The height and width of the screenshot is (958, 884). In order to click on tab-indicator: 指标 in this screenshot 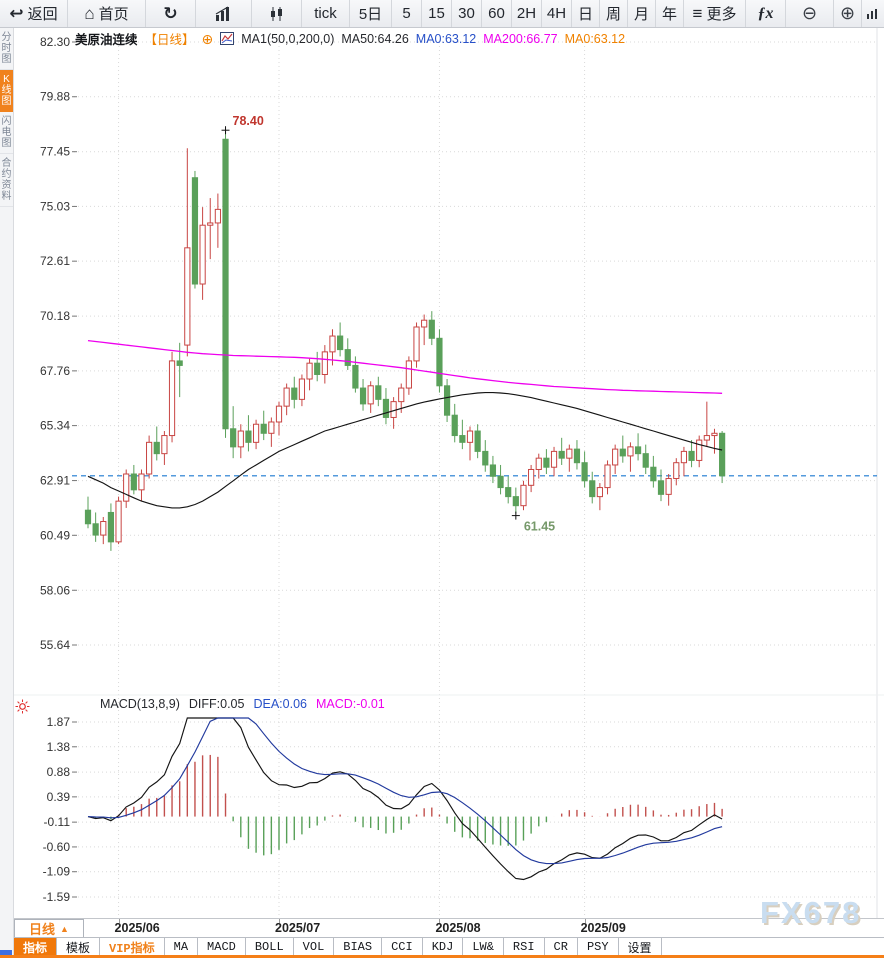, I will do `click(36, 947)`.